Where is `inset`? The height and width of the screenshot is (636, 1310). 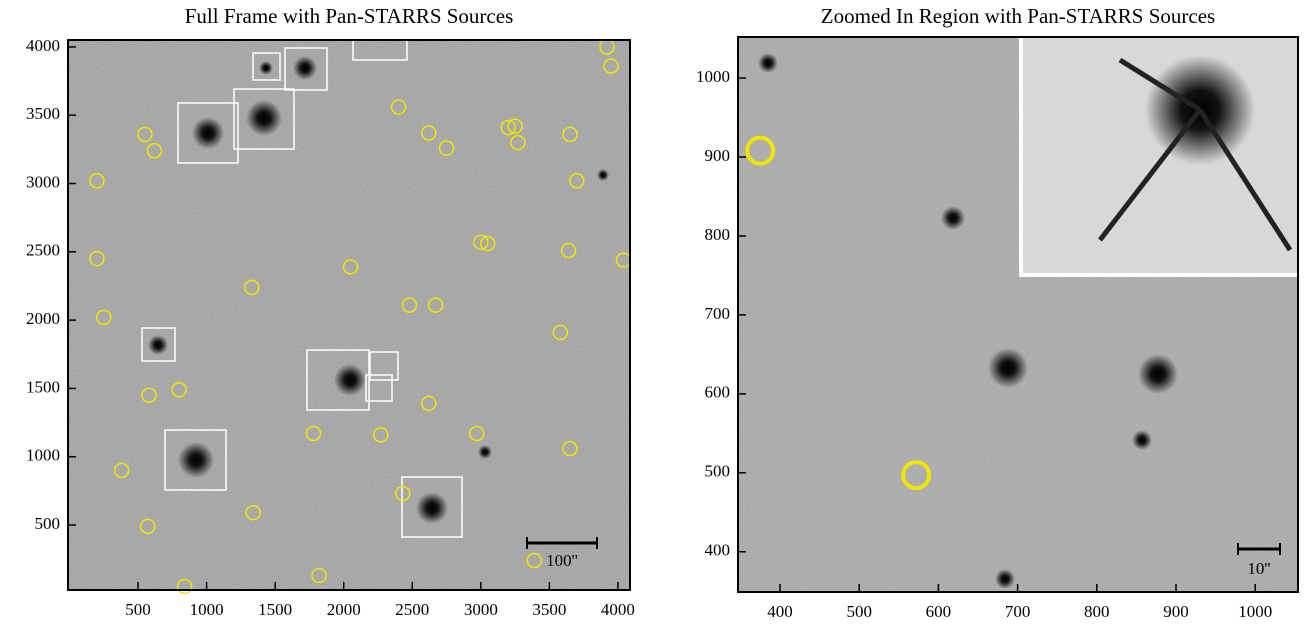 inset is located at coordinates (1159, 156).